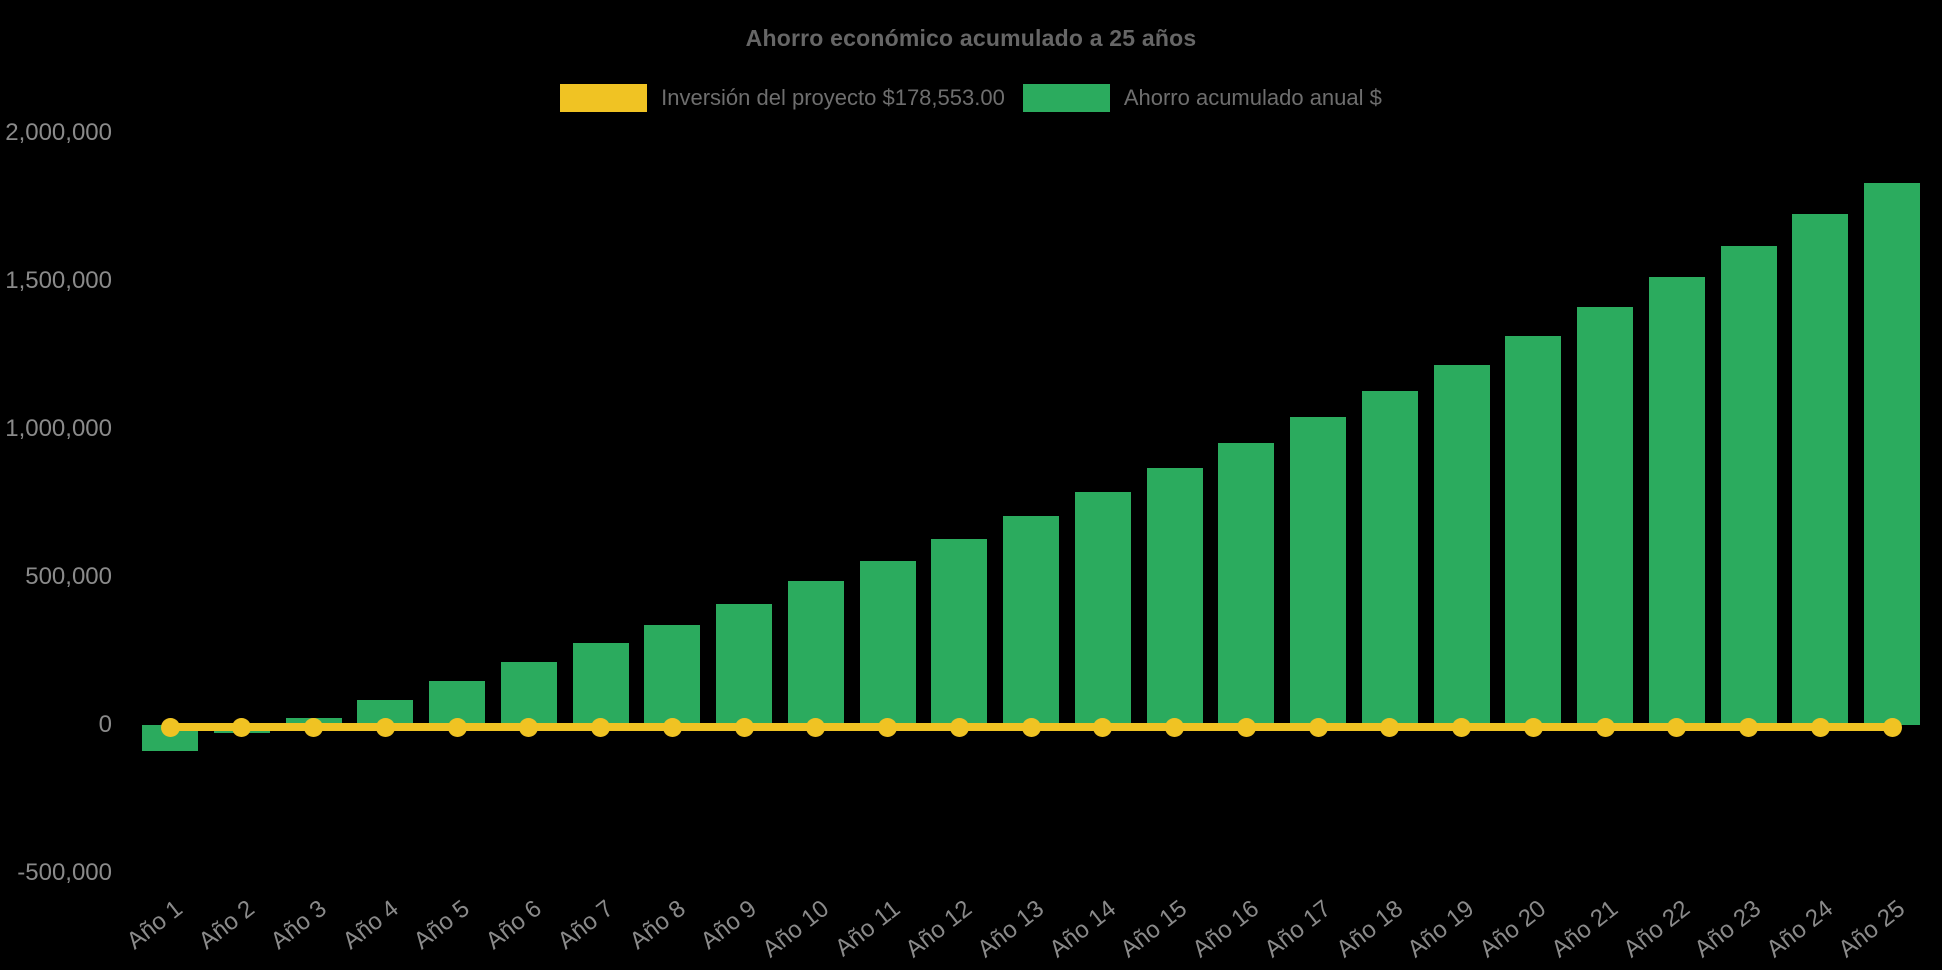  I want to click on x-axis-label-year-21: Año 21, so click(1585, 929).